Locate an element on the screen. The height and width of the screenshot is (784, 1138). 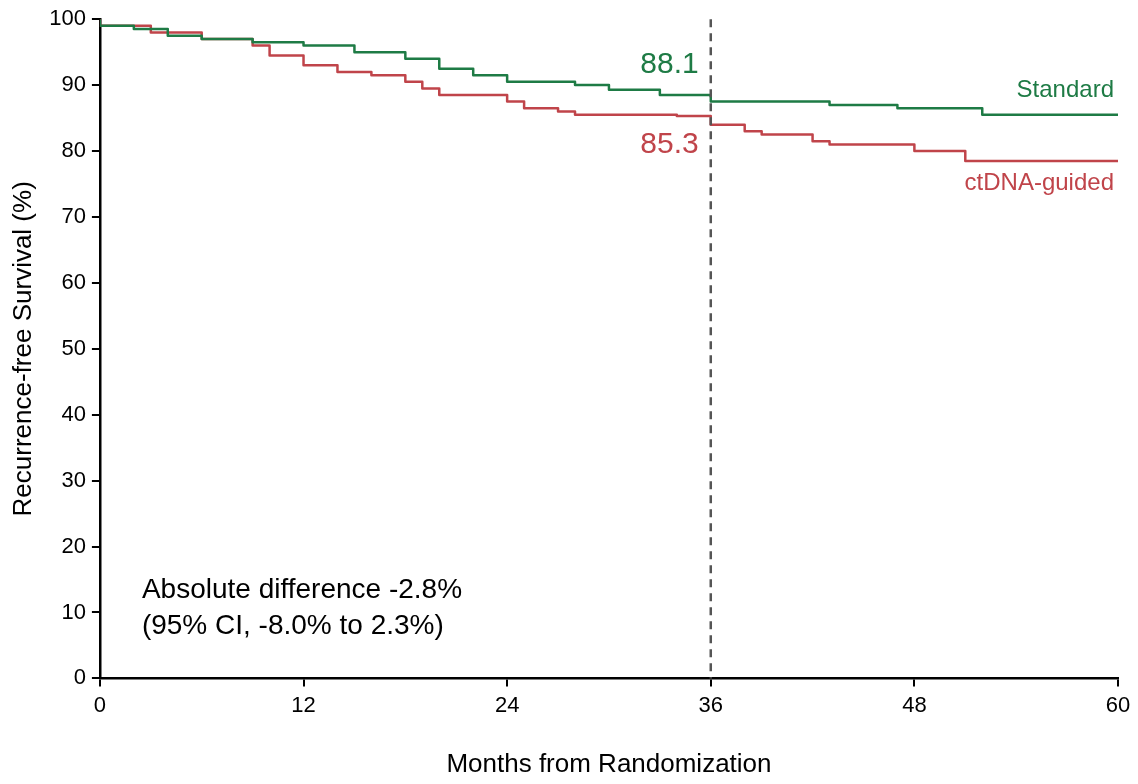
y-tick-label: 60 is located at coordinates (73, 281).